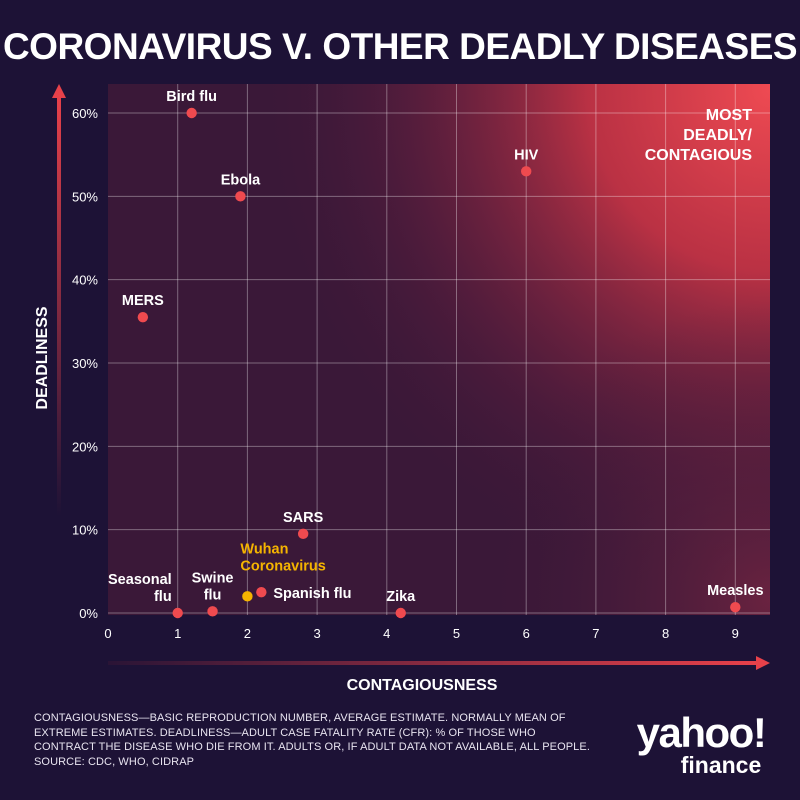 Image resolution: width=800 pixels, height=800 pixels. I want to click on data-label-line: MERS, so click(143, 301).